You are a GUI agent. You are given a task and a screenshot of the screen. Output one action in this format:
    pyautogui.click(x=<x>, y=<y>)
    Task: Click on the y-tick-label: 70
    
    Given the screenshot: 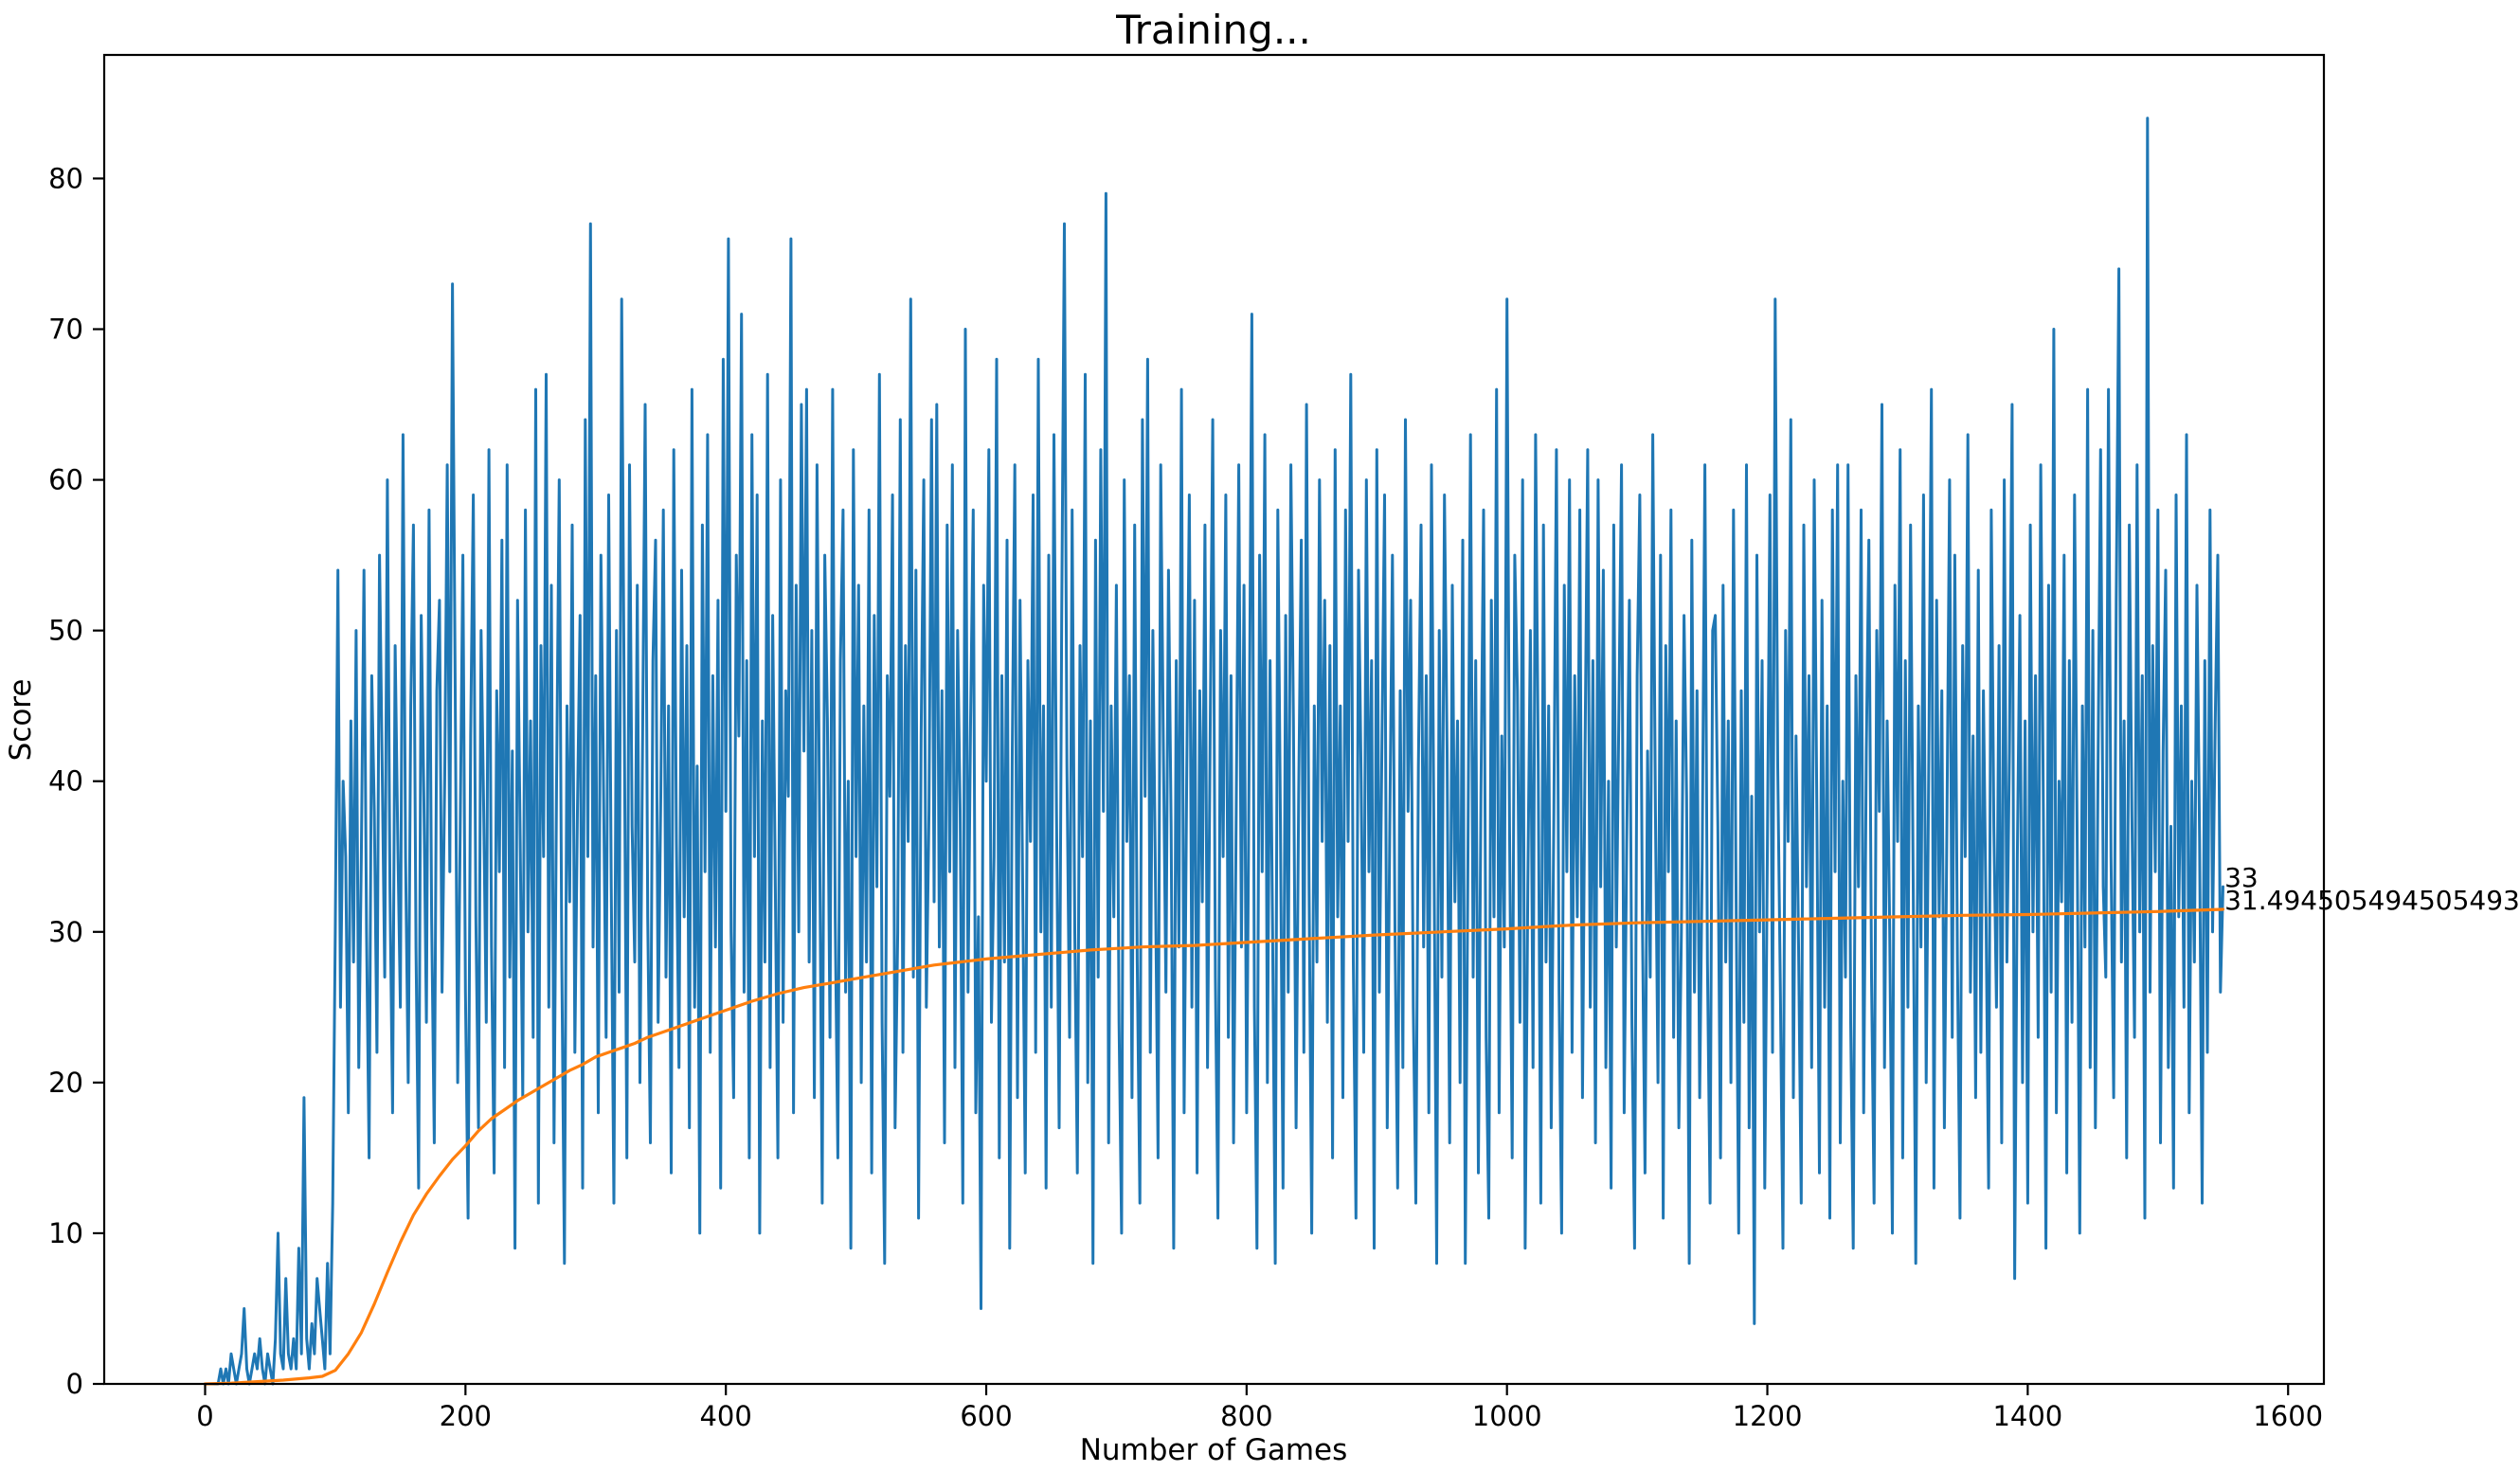 What is the action you would take?
    pyautogui.click(x=65, y=330)
    